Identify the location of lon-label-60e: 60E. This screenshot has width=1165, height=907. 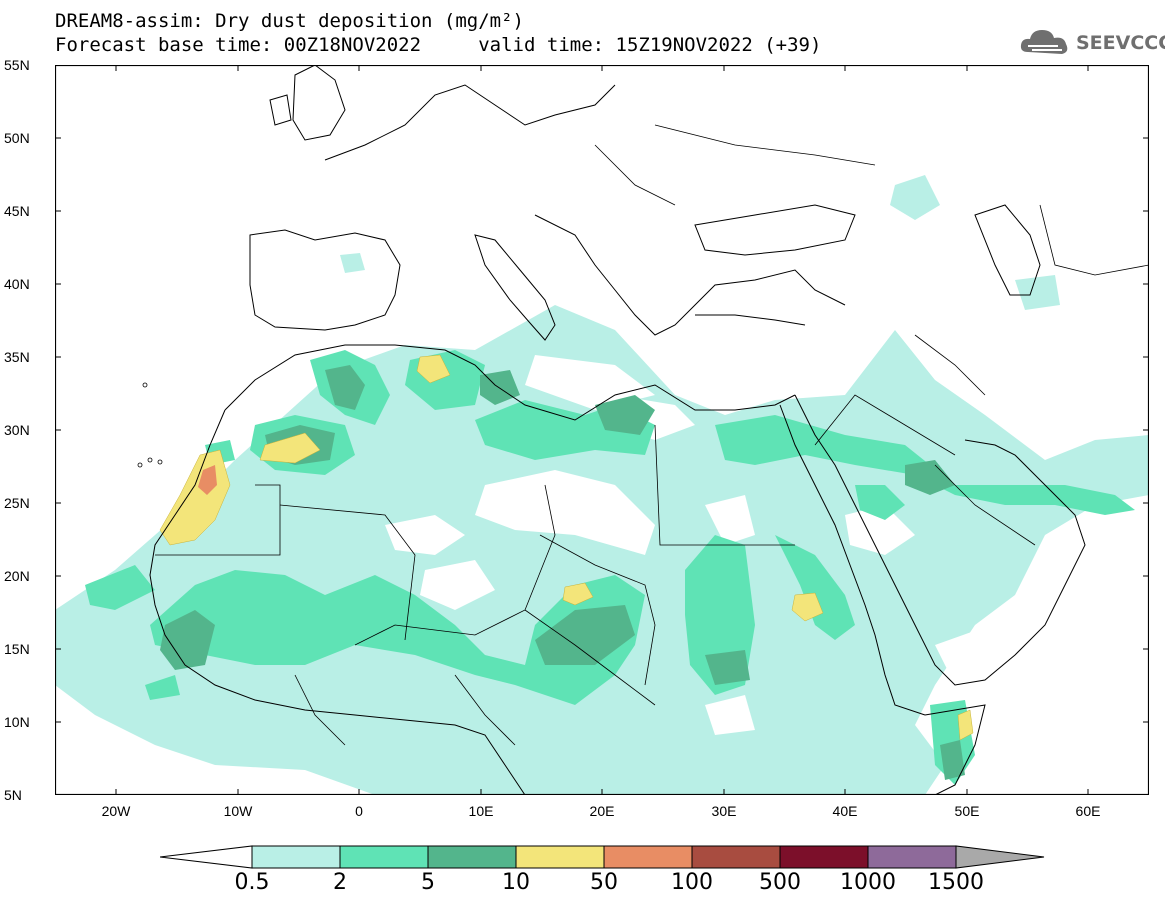
(1088, 811).